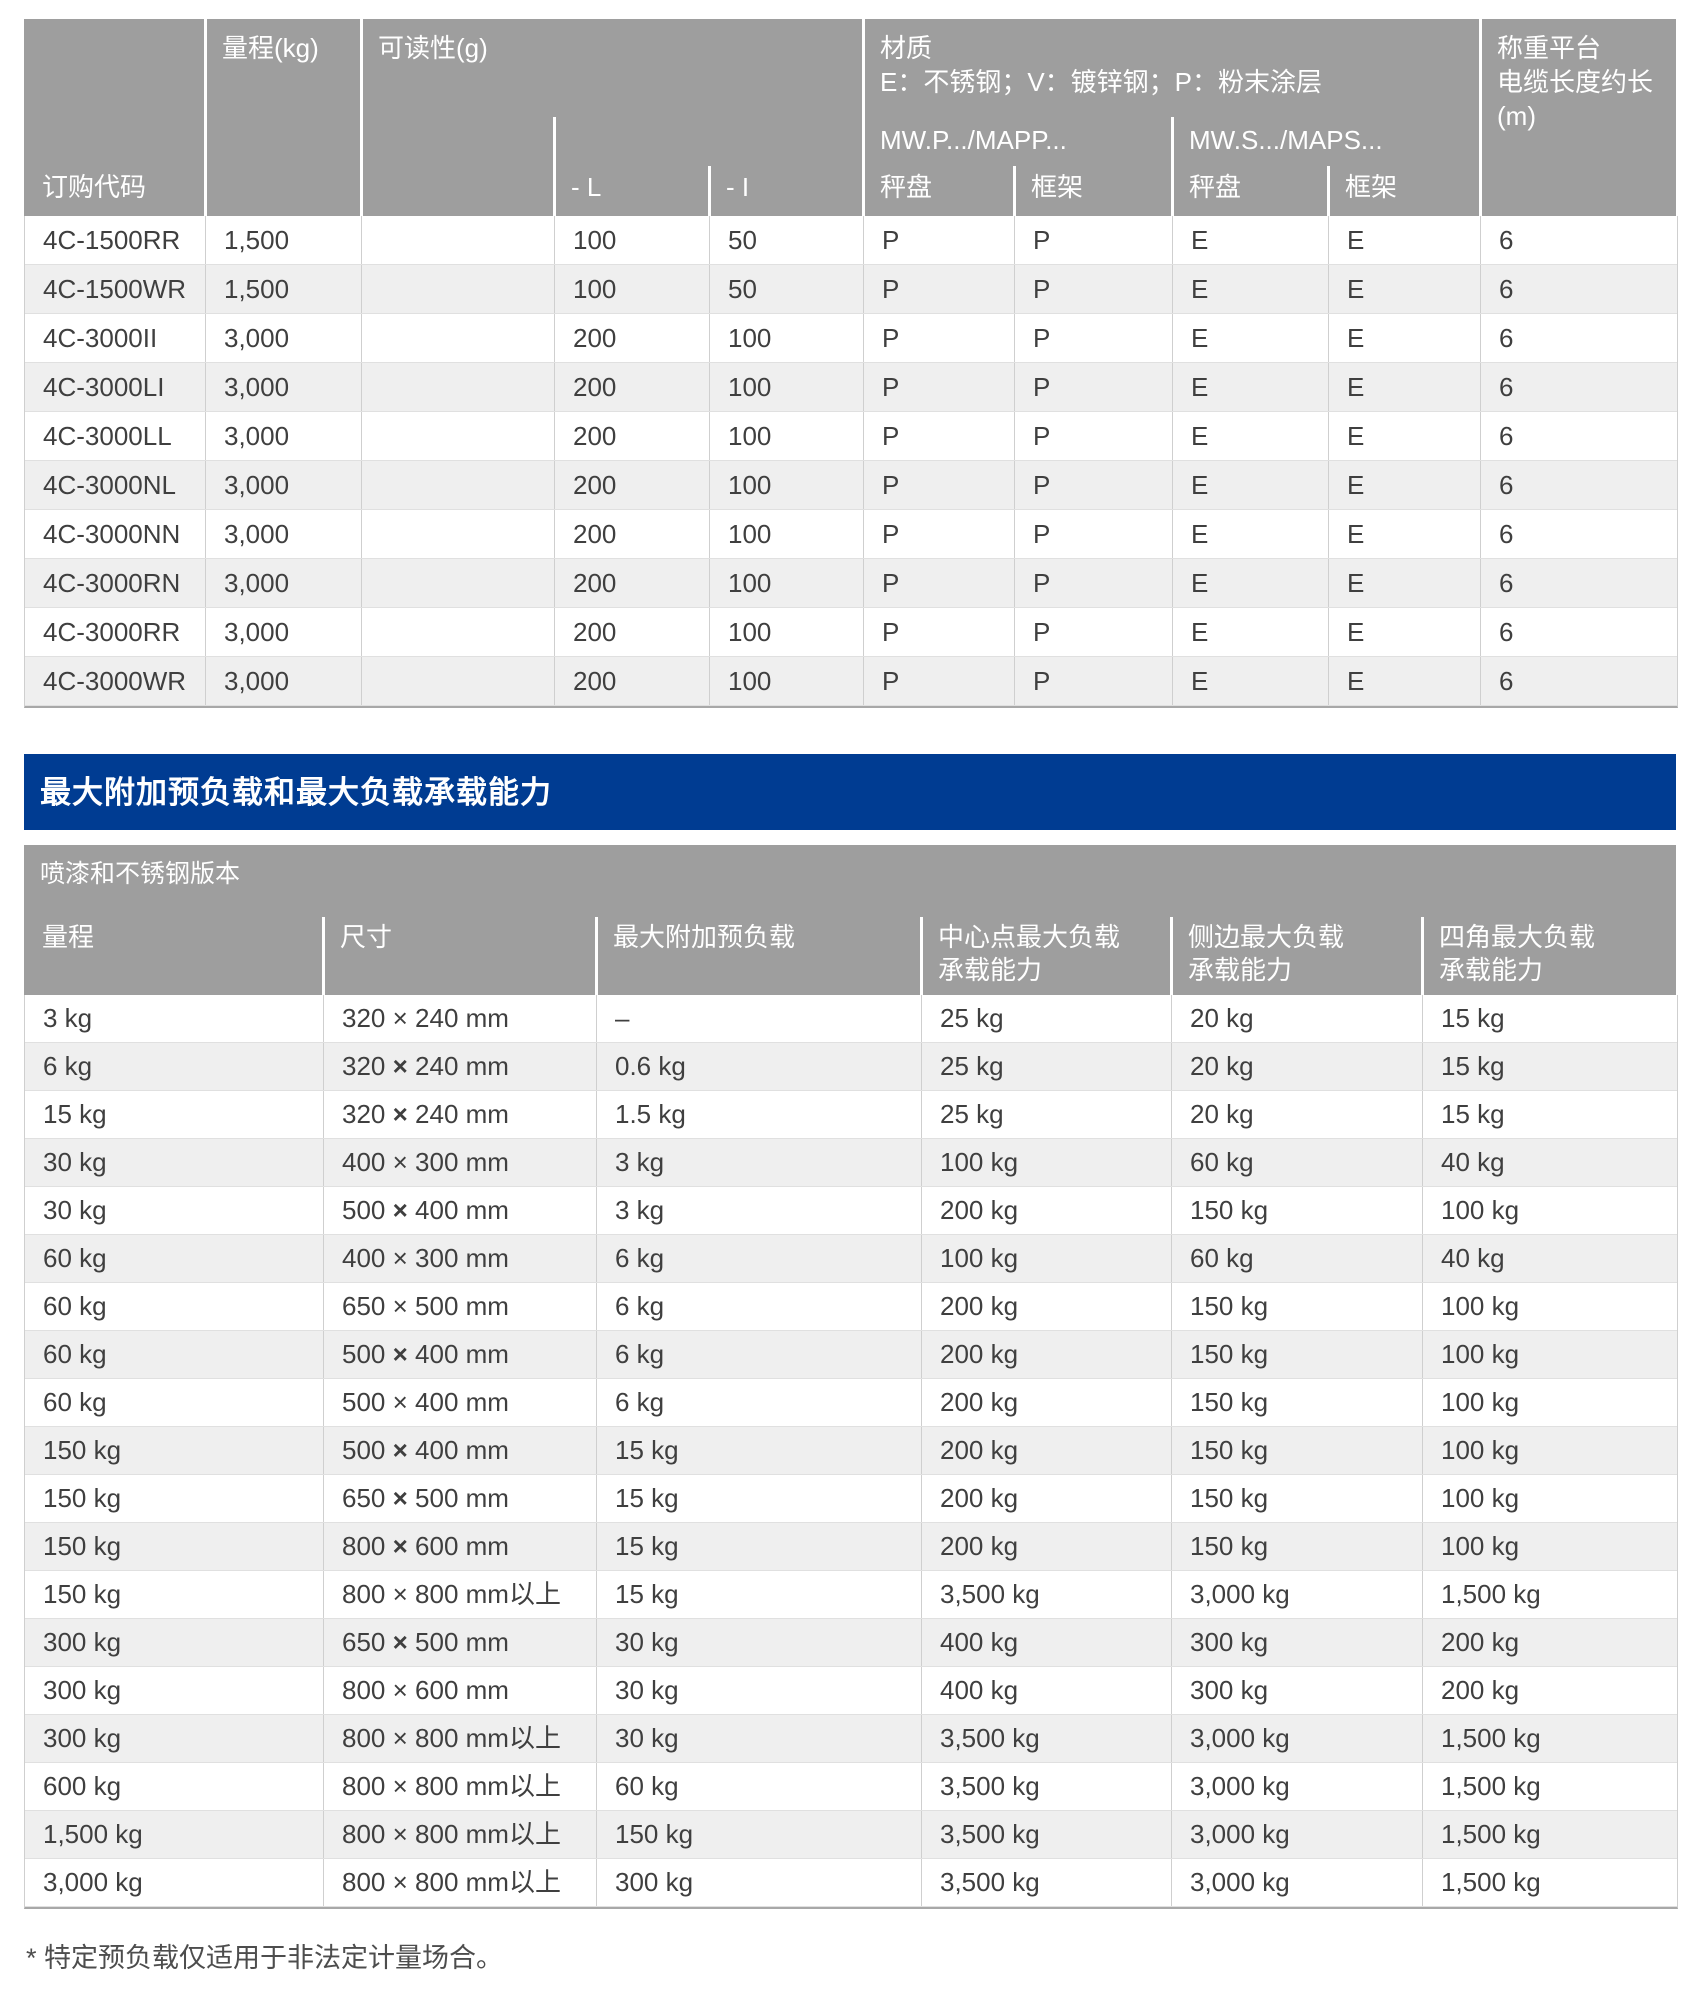 This screenshot has height=1990, width=1700. Describe the element at coordinates (758, 1306) in the screenshot. I see `cell-max-preload: 6 kg` at that location.